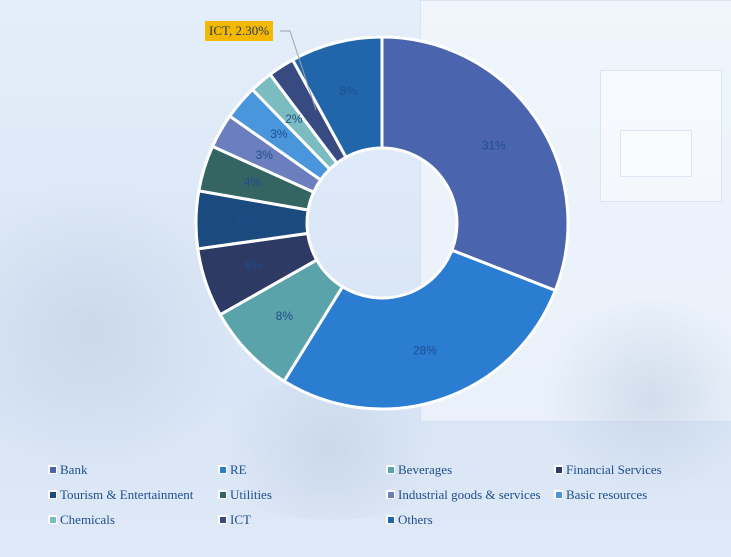 Image resolution: width=731 pixels, height=557 pixels. I want to click on slice-re, so click(420, 329).